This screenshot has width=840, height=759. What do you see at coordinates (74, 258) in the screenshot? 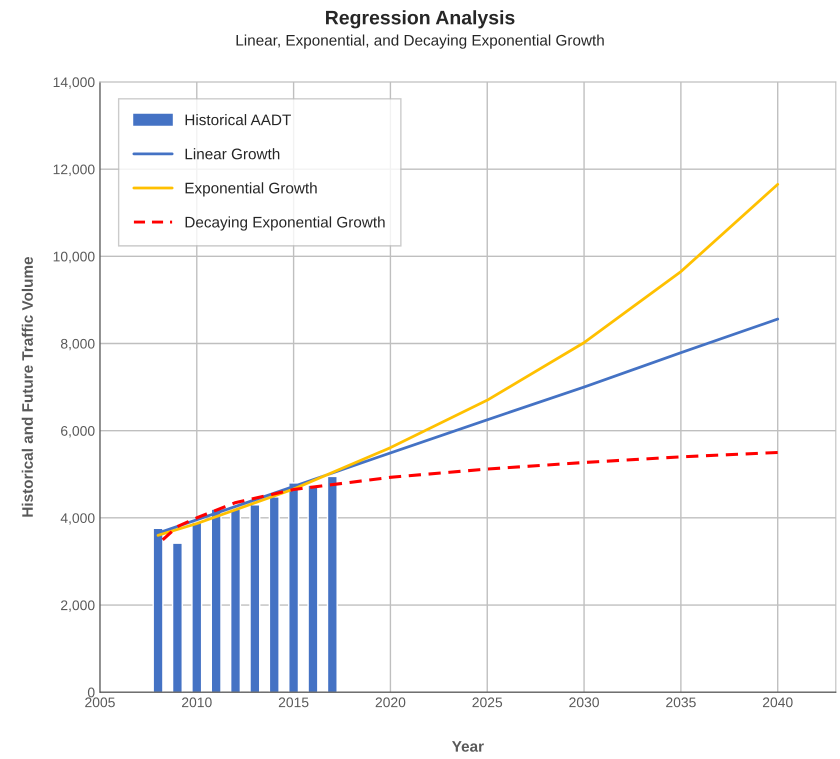
I see `y-tick-label: 10,000` at bounding box center [74, 258].